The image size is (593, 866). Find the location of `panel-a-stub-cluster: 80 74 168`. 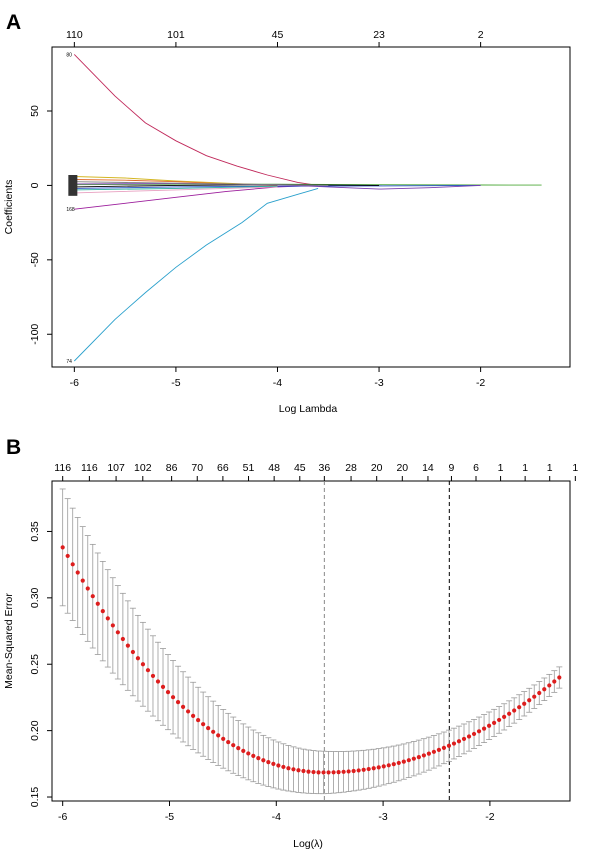

panel-a-stub-cluster: 80 74 168 is located at coordinates (72, 208).